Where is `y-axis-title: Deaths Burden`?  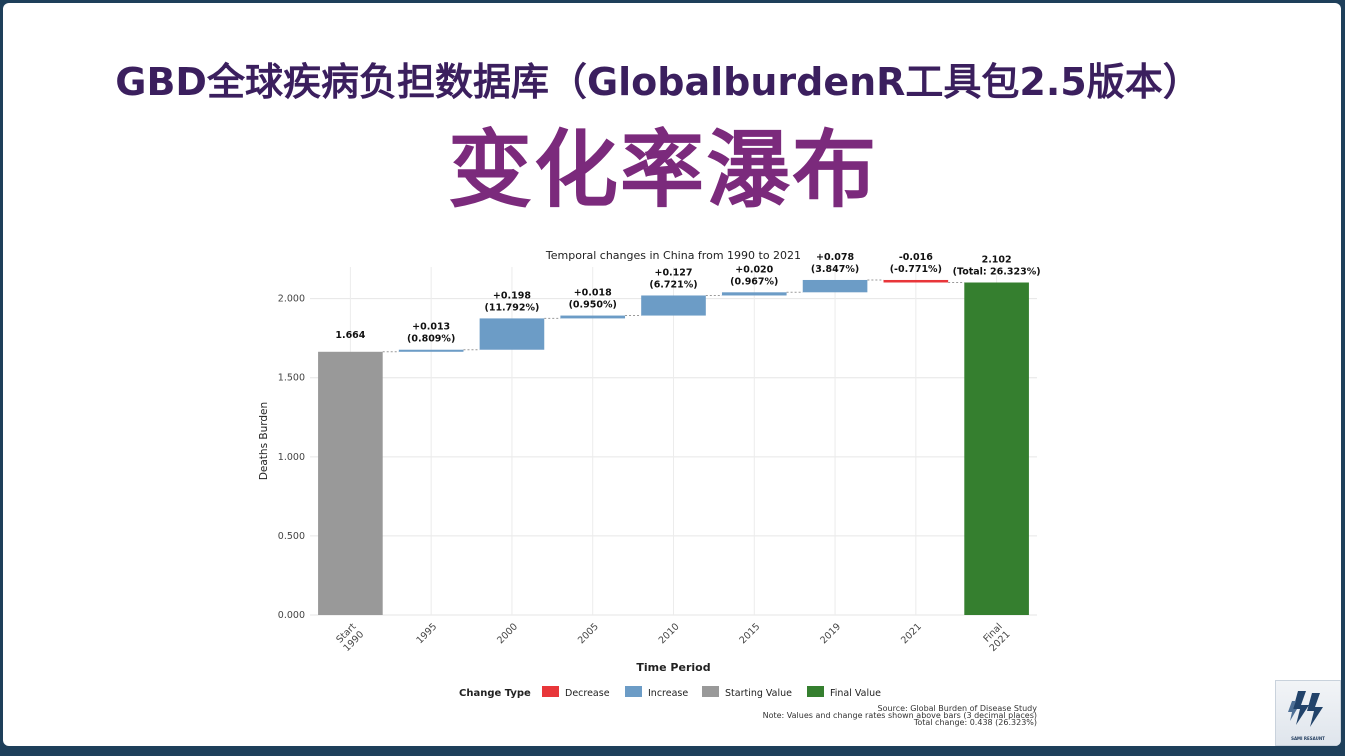
y-axis-title: Deaths Burden is located at coordinates (264, 441).